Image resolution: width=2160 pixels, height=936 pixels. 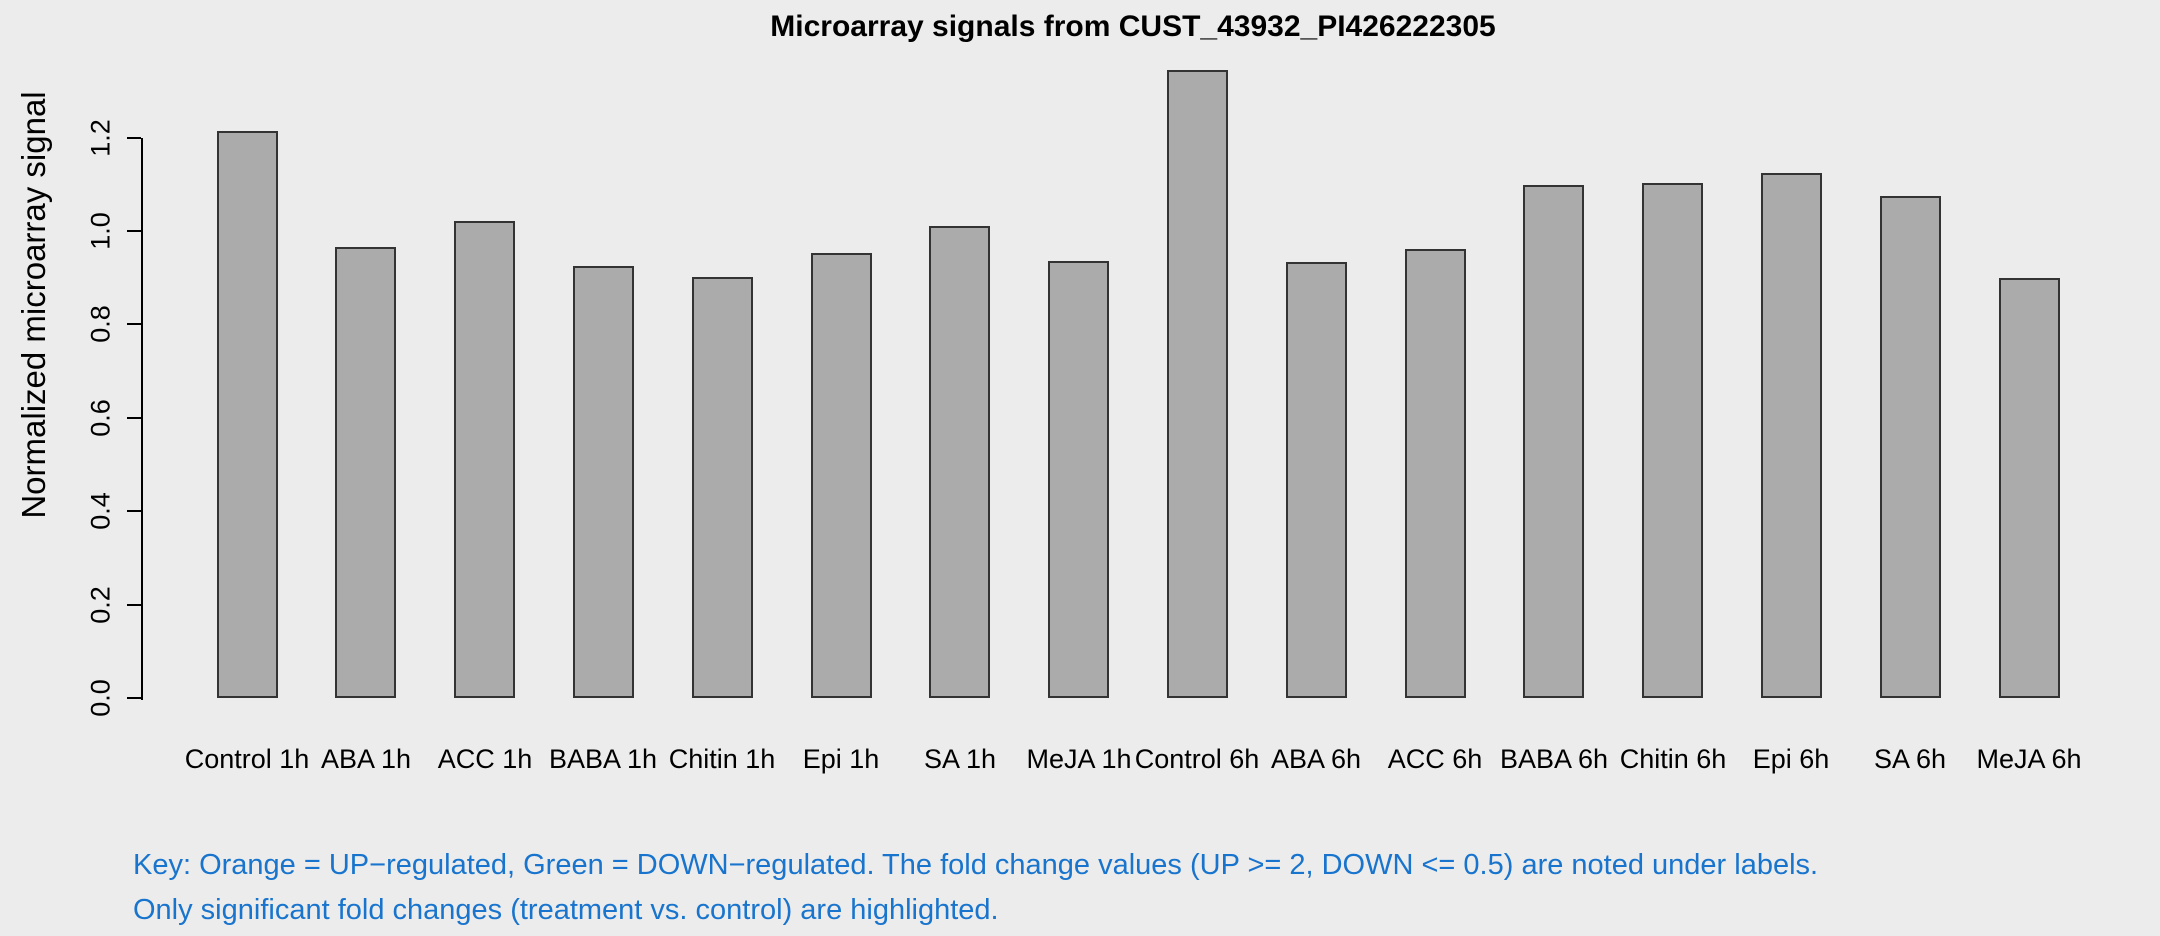 What do you see at coordinates (2029, 759) in the screenshot?
I see `x-label-meja-6h: MeJA 6h` at bounding box center [2029, 759].